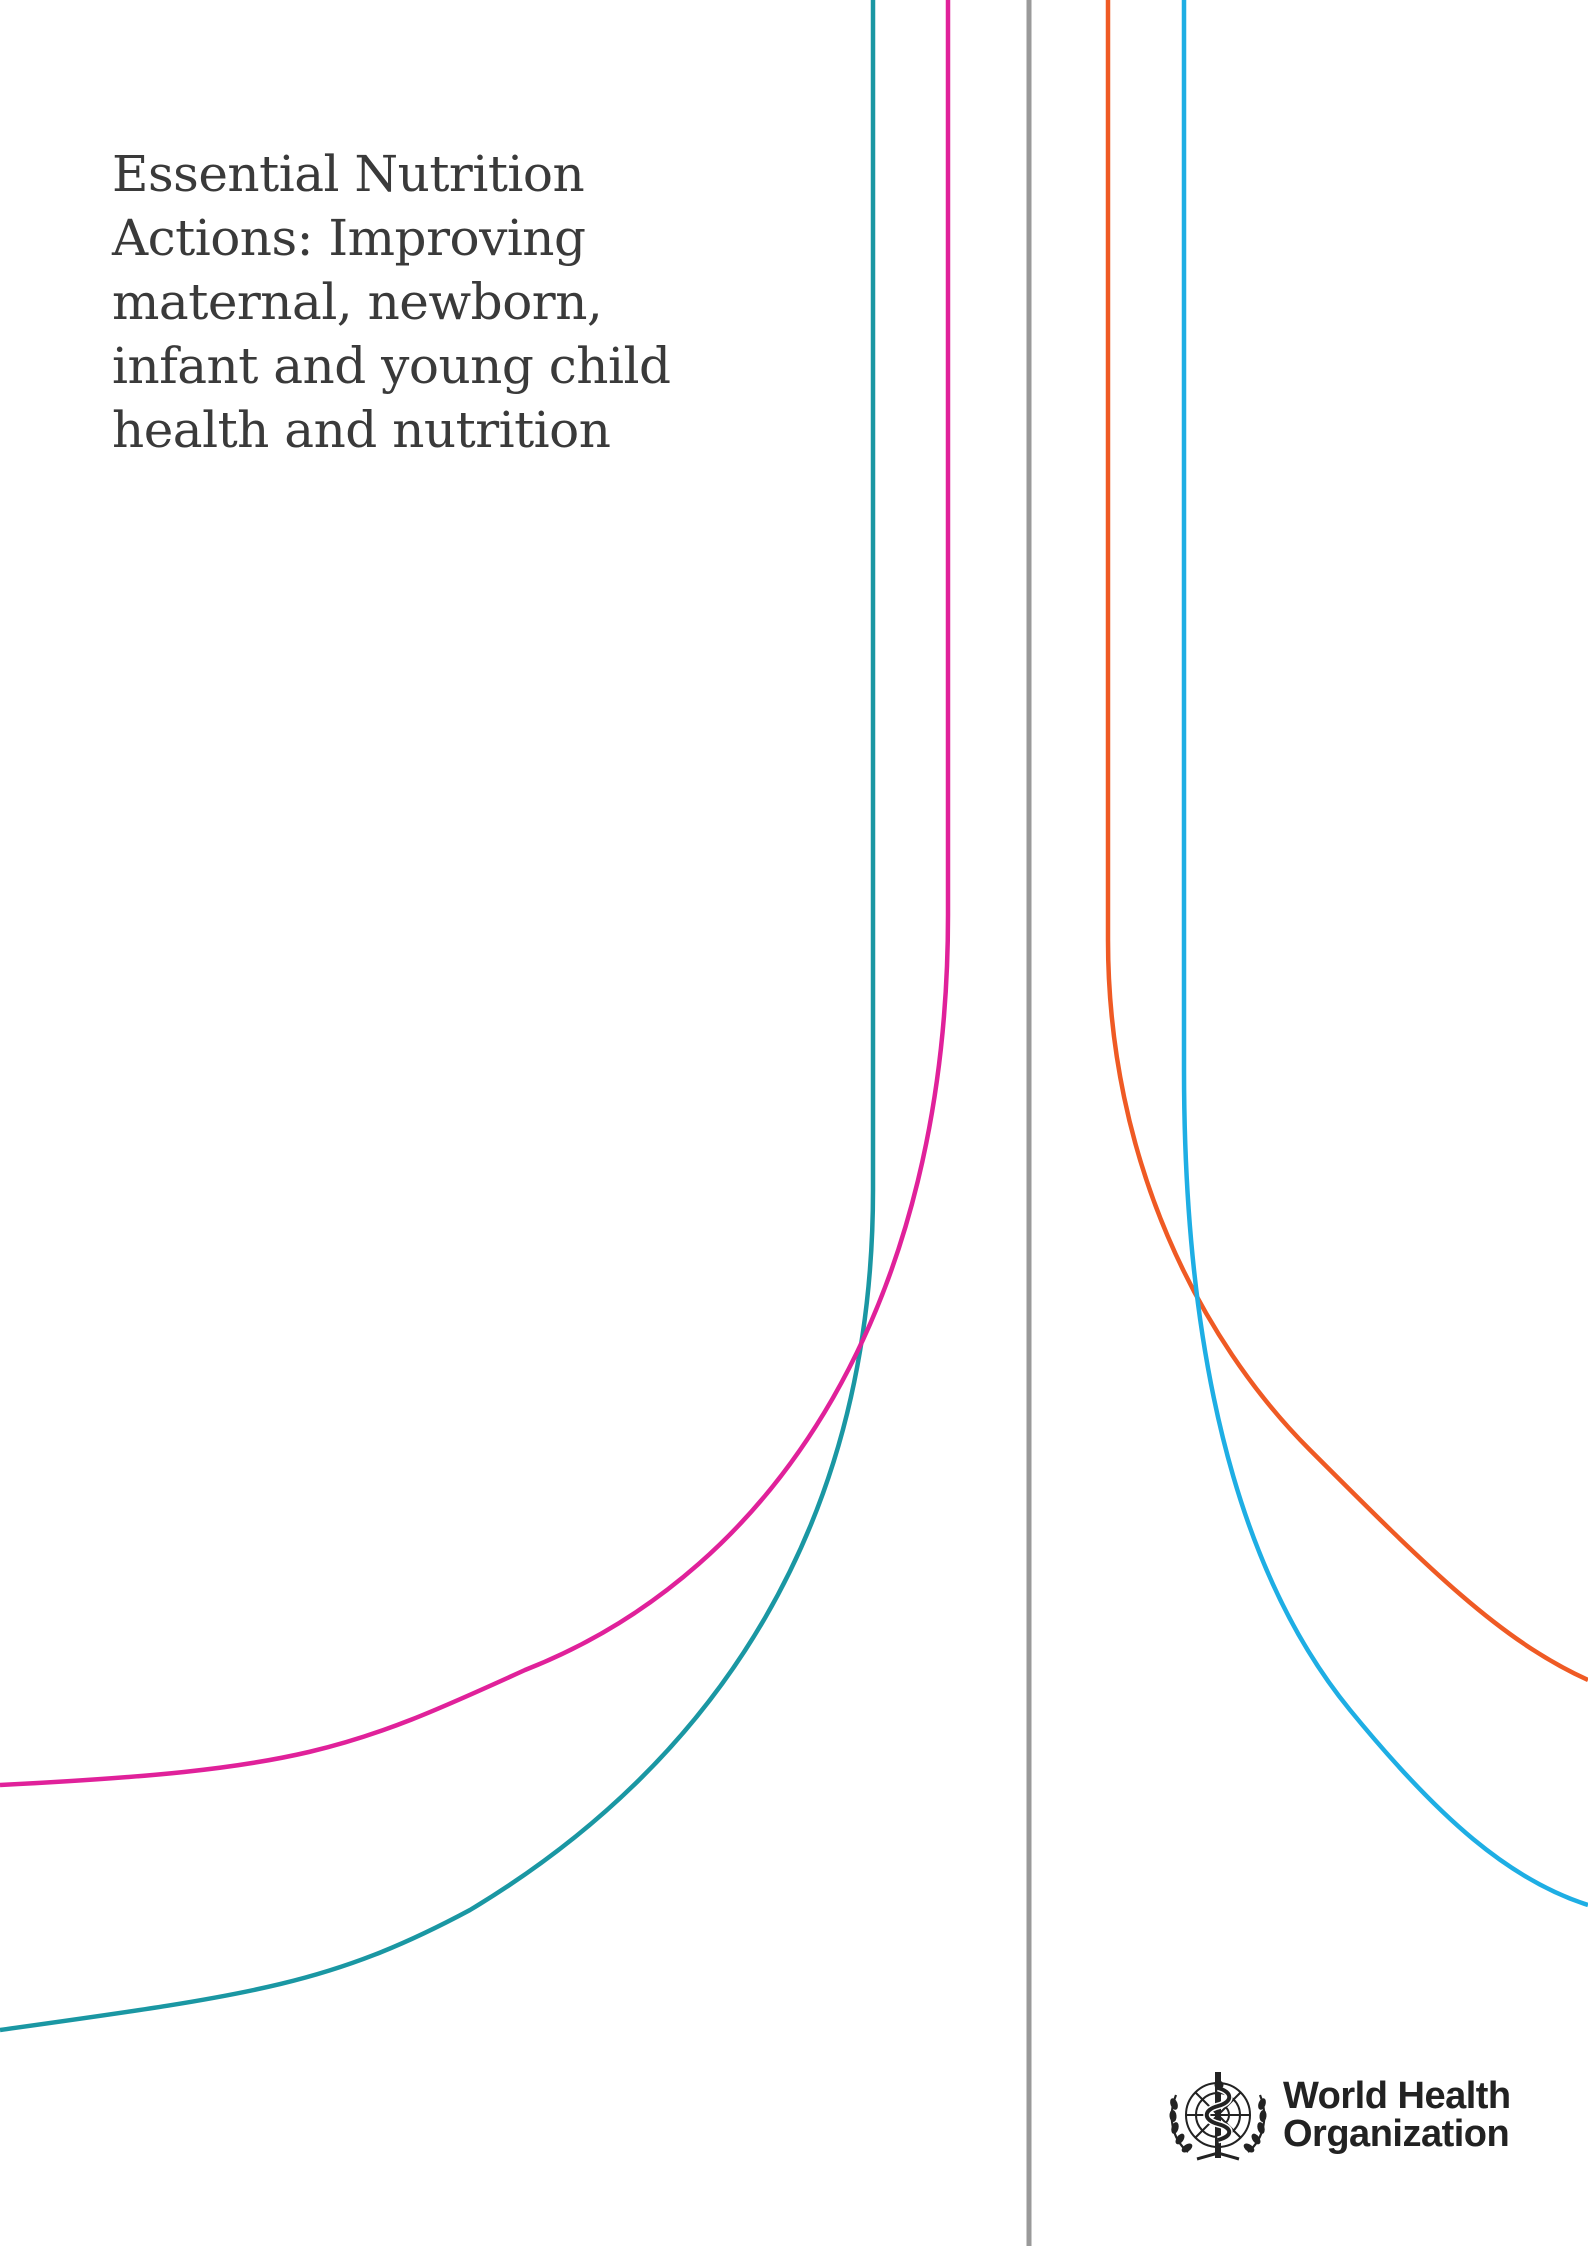 Image resolution: width=1588 pixels, height=2246 pixels. Describe the element at coordinates (361, 430) in the screenshot. I see `title-line: health and nutrition` at that location.